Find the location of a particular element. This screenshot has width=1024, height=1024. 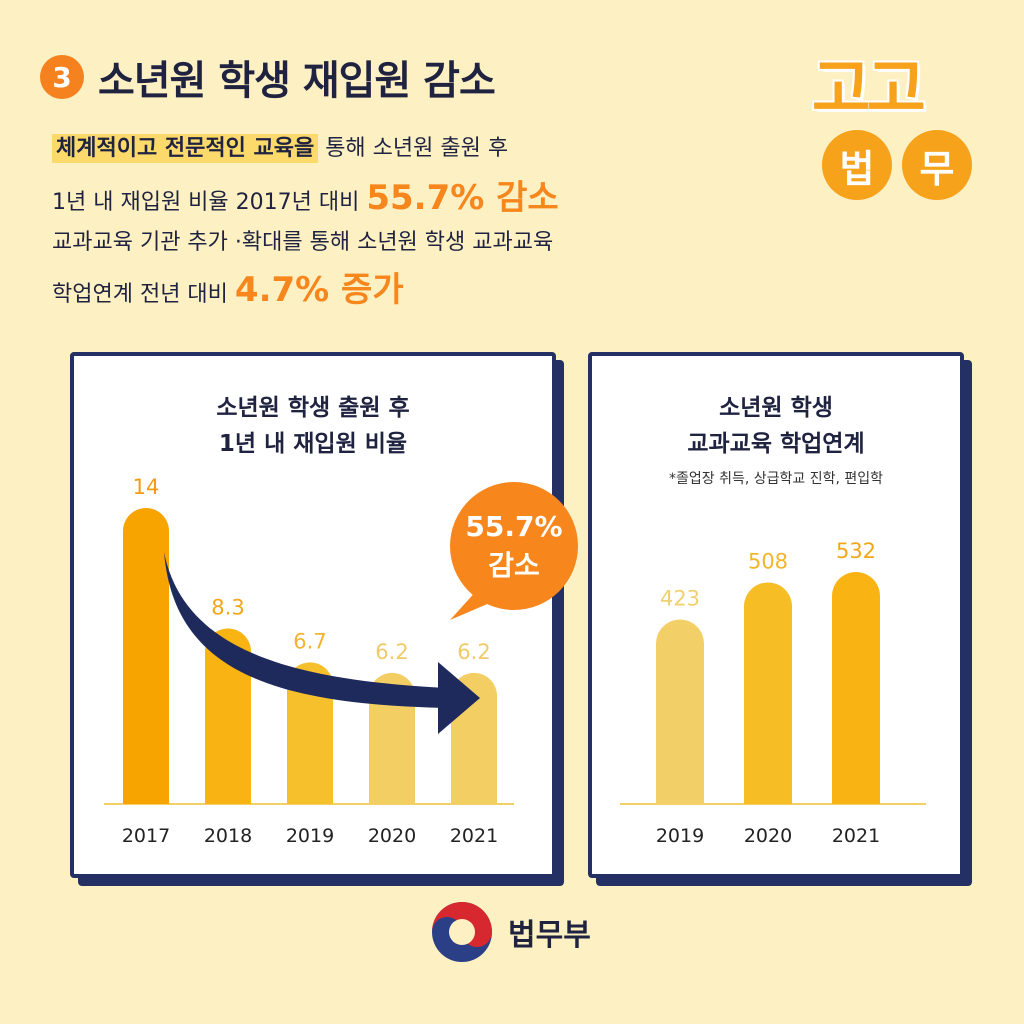

data-label-2020: 508 is located at coordinates (768, 561).